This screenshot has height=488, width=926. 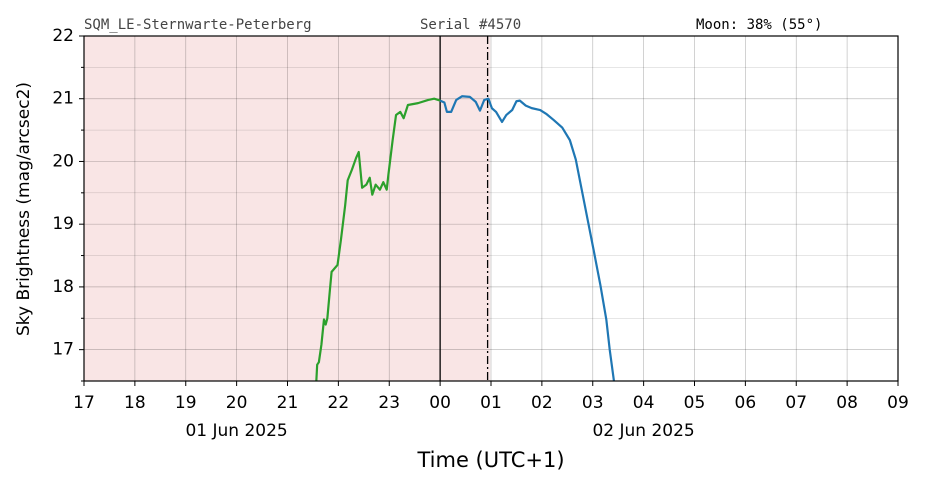 I want to click on x-tick-label: 04, so click(x=644, y=403).